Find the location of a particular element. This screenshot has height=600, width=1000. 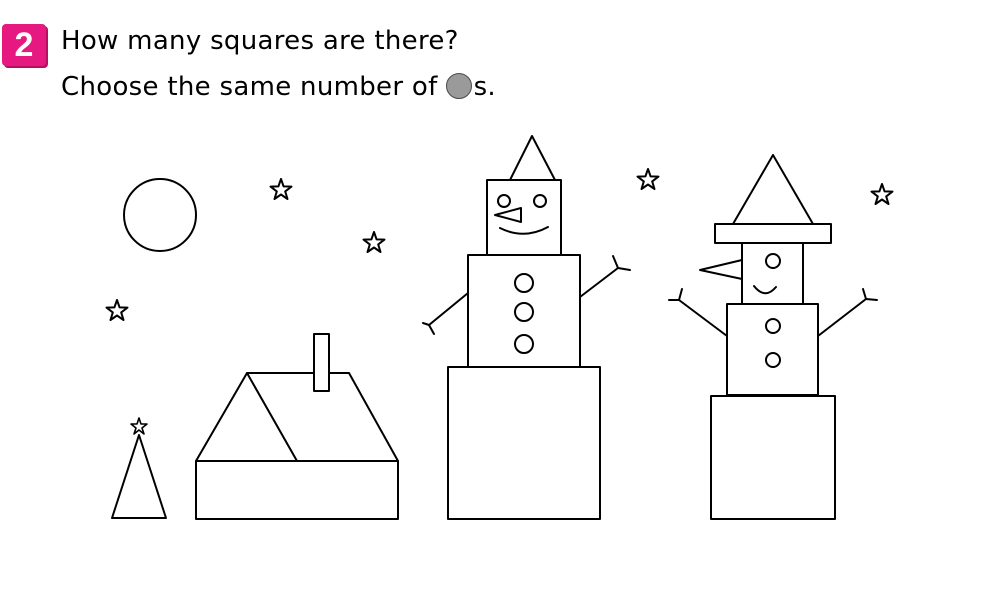

gray-circle-counter-icon is located at coordinates (458, 86).